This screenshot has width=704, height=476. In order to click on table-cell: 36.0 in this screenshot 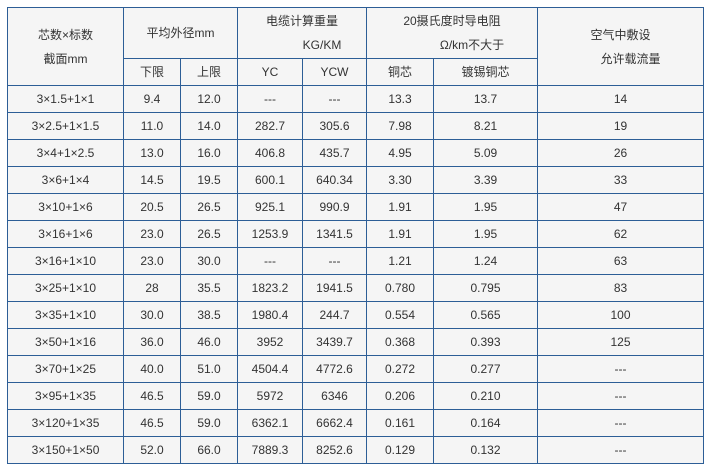, I will do `click(152, 342)`.